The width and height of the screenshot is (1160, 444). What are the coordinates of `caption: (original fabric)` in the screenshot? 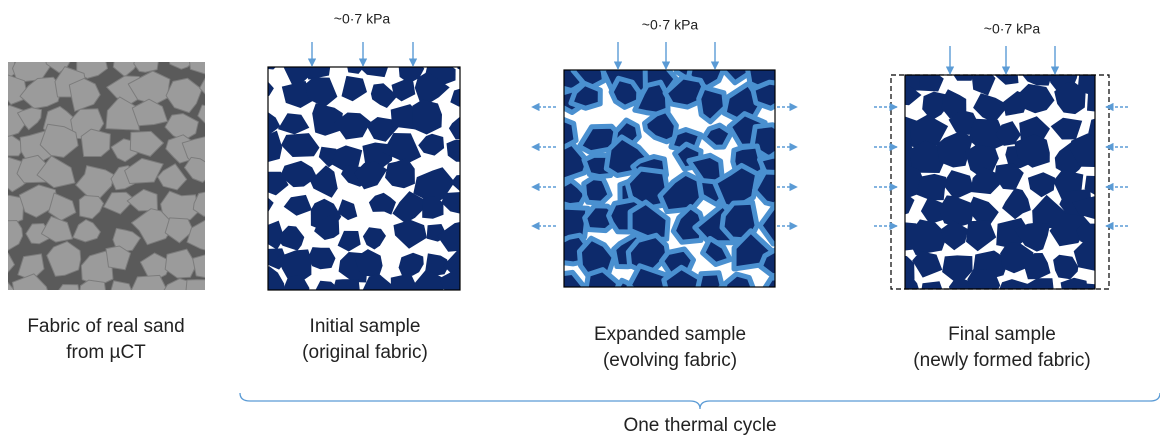 It's located at (365, 352).